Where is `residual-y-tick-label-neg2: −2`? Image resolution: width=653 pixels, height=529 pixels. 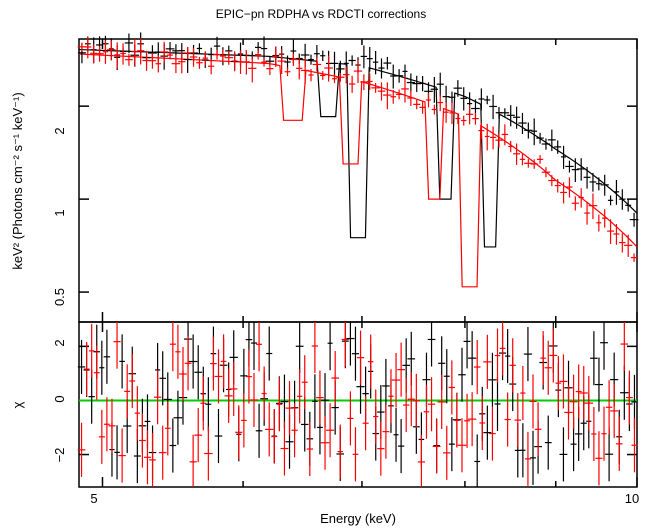 residual-y-tick-label-neg2: −2 is located at coordinates (59, 455).